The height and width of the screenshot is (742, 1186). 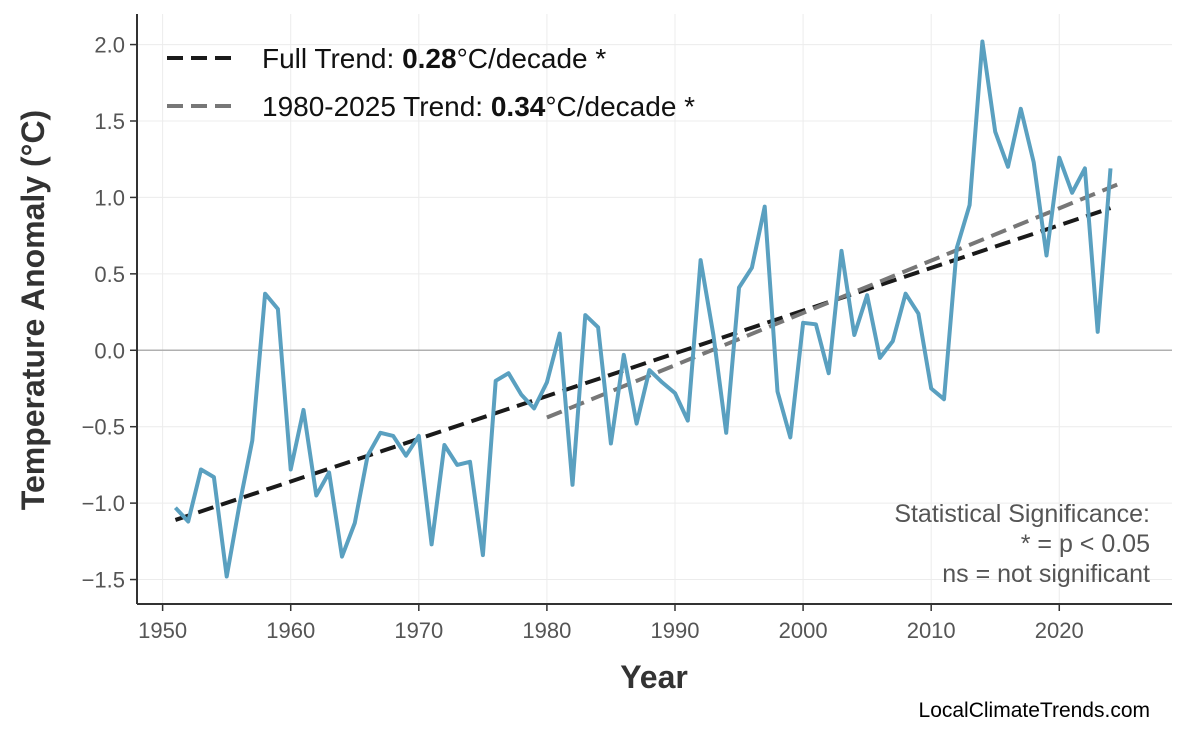 What do you see at coordinates (418, 630) in the screenshot?
I see `x-tick-label: 1970` at bounding box center [418, 630].